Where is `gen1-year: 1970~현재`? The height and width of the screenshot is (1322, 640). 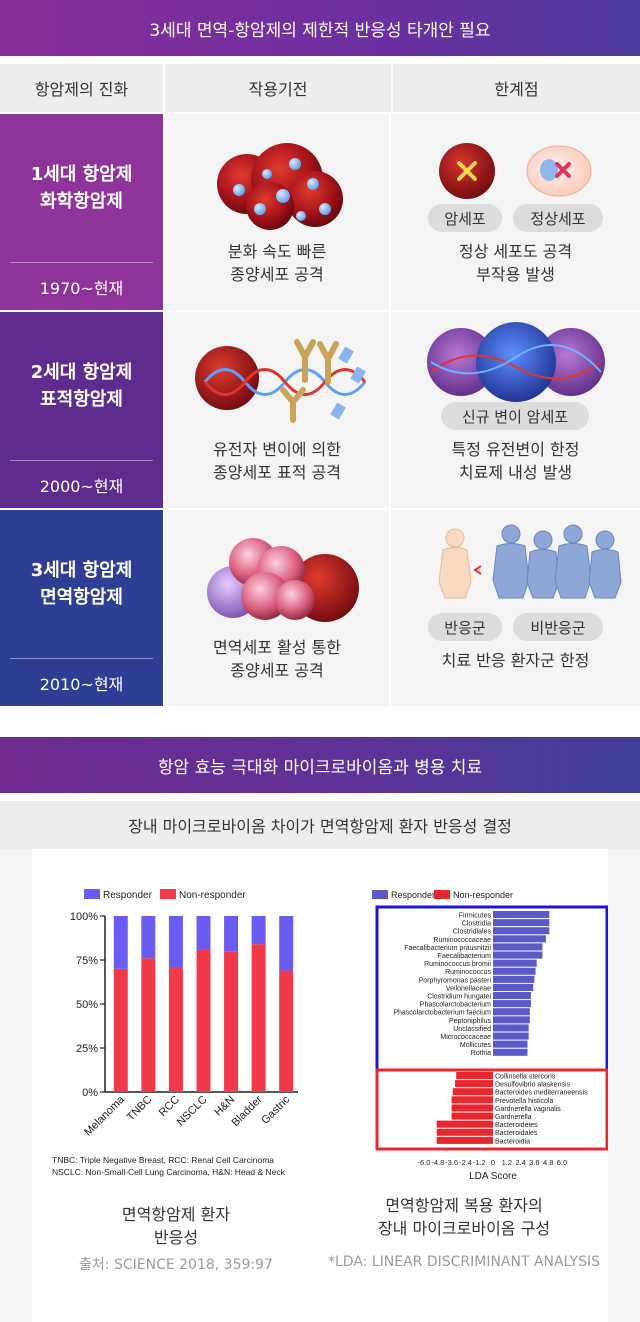
gen1-year: 1970~현재 is located at coordinates (81, 288).